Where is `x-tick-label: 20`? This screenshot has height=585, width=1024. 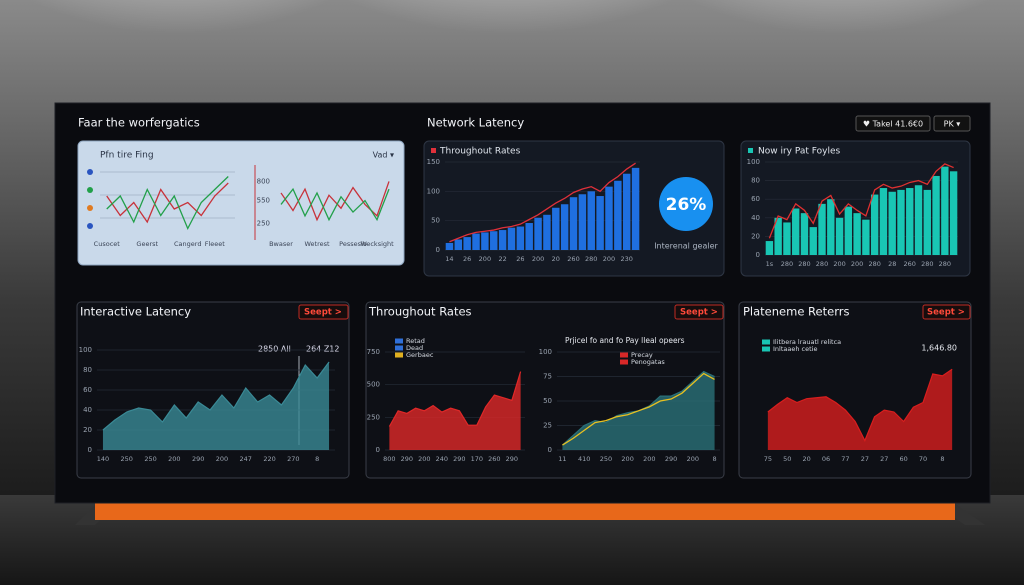
x-tick-label: 20 is located at coordinates (556, 259).